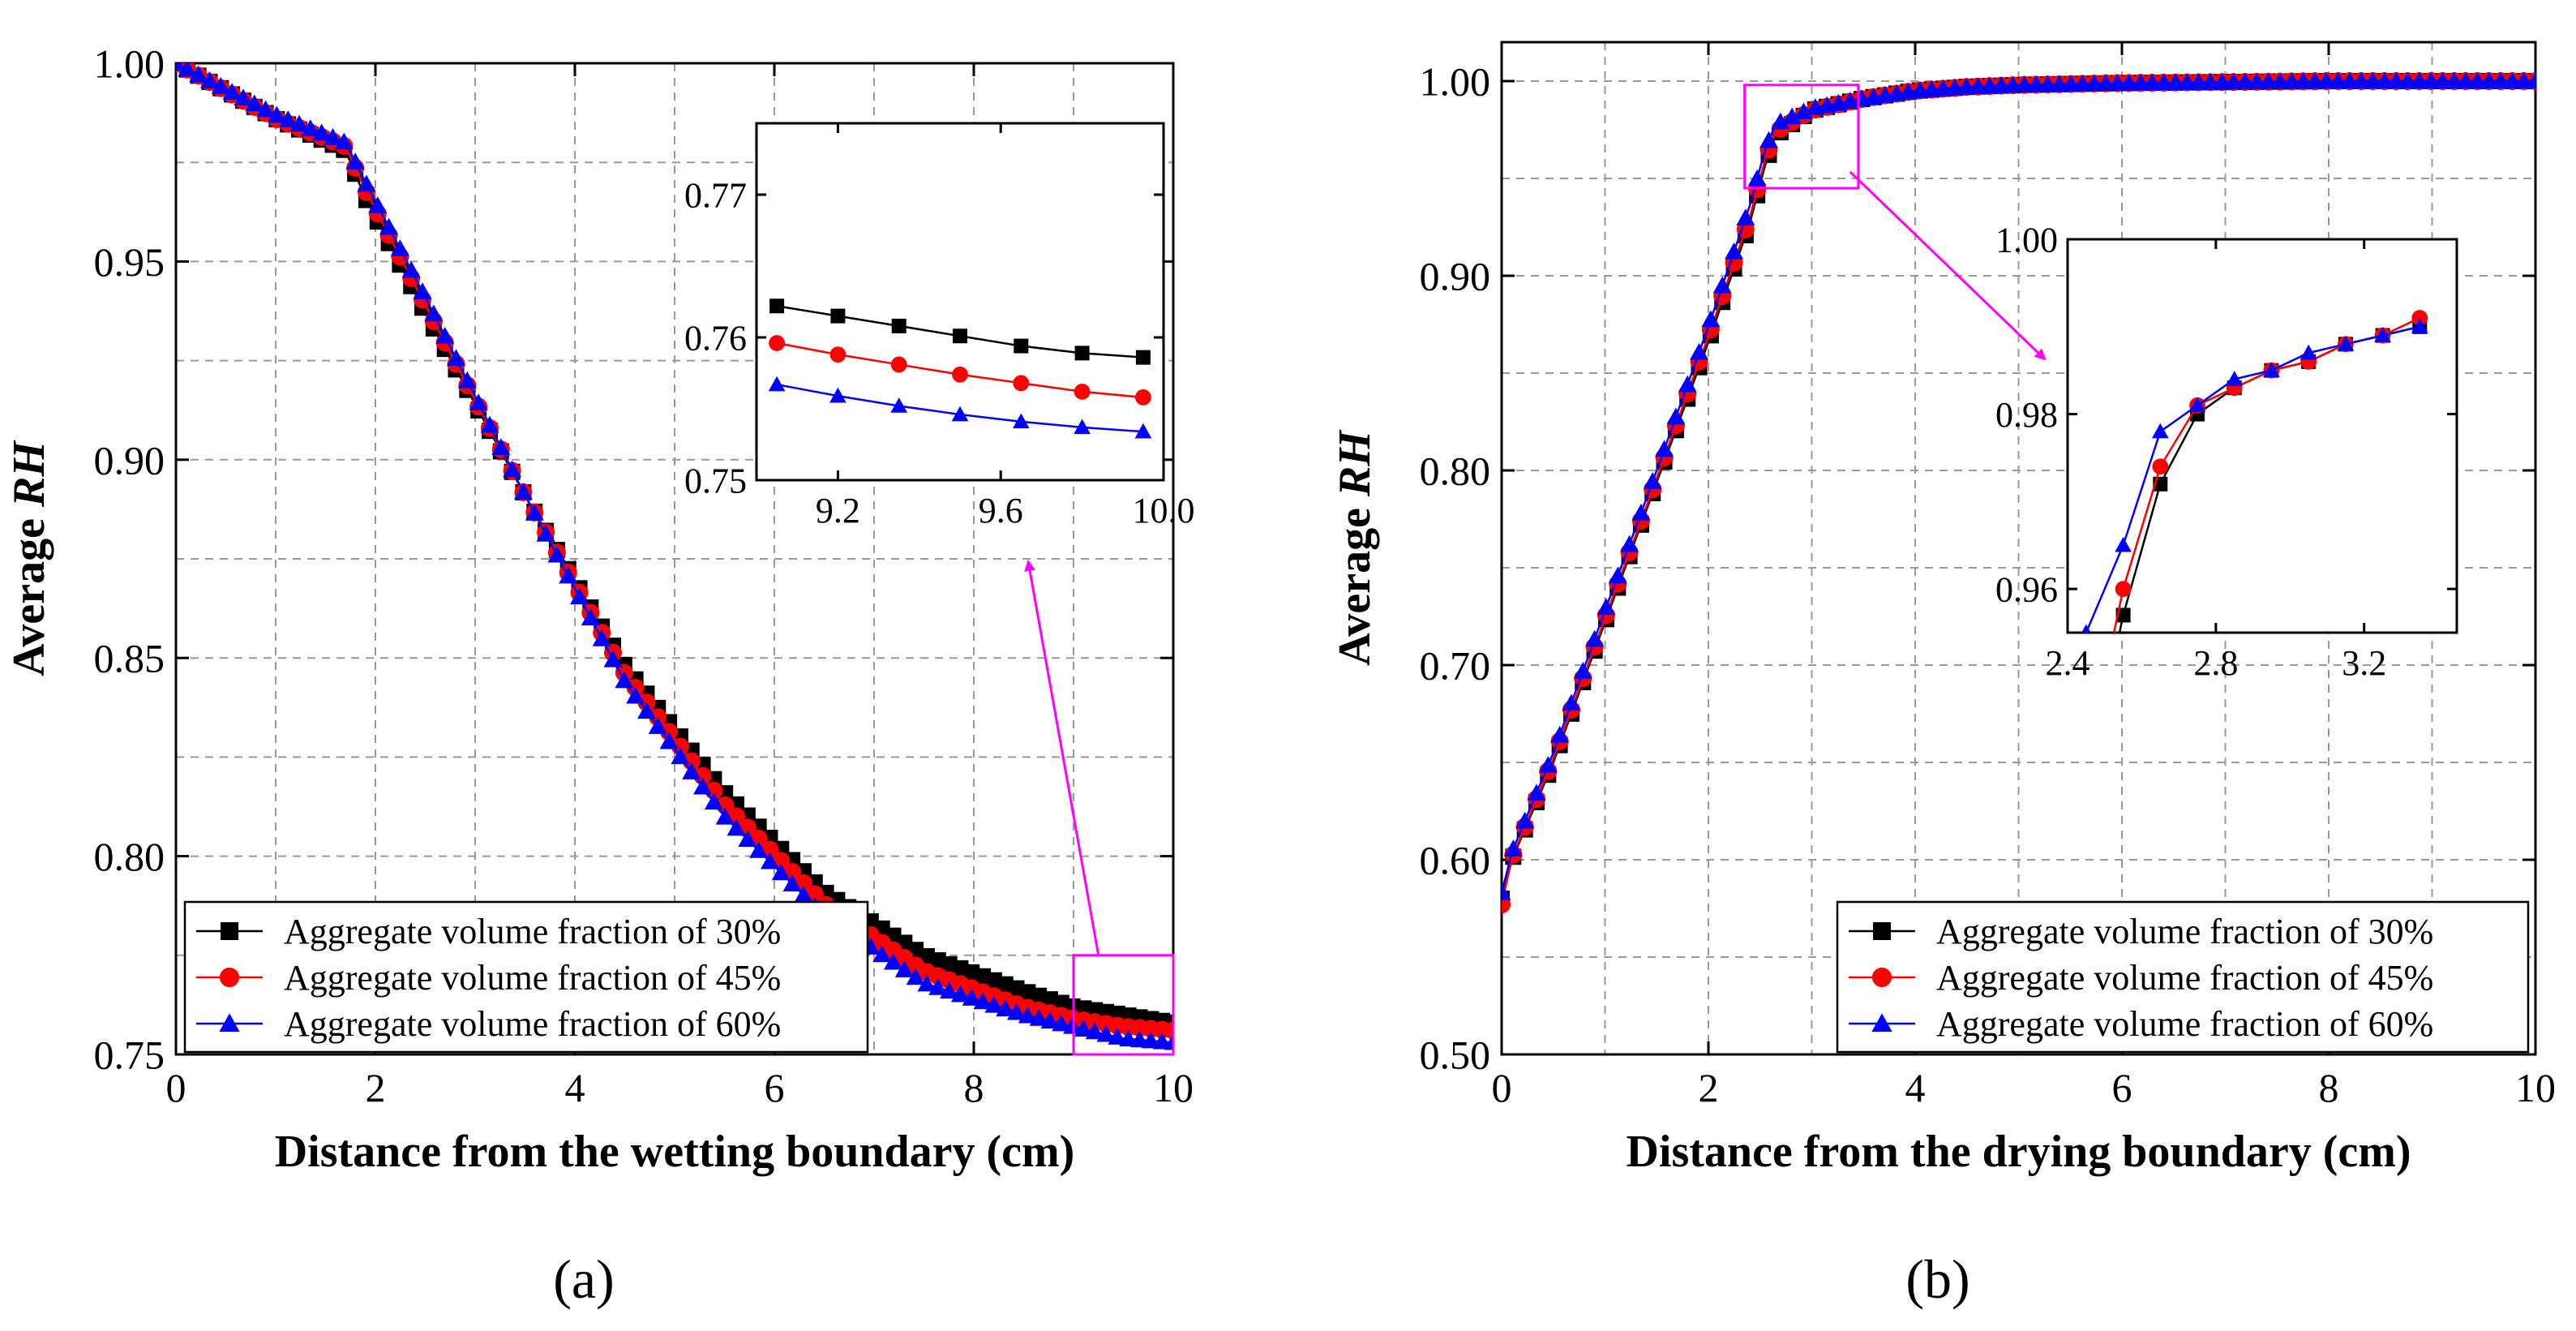 This screenshot has height=1331, width=2576. I want to click on a-legend-label-2: Aggregate volume fraction of 45%, so click(532, 978).